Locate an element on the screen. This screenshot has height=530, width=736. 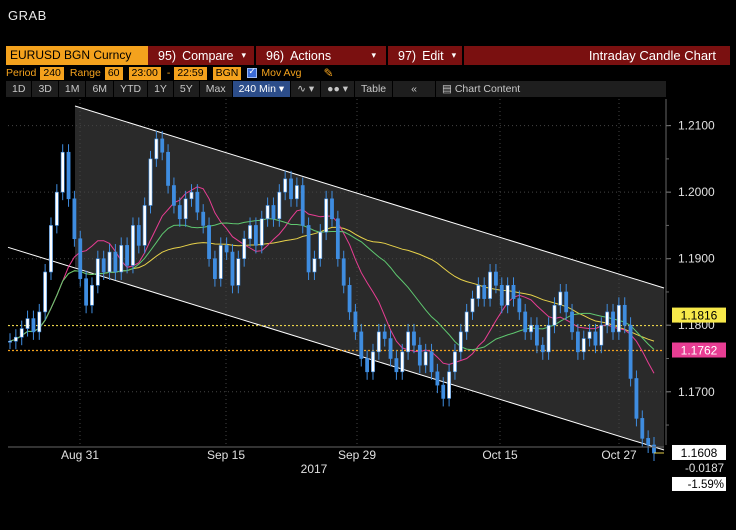
actions-menu: 96) Actions ▾ is located at coordinates (322, 55).